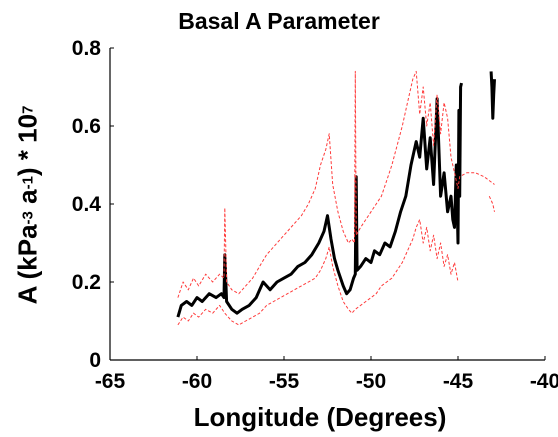  I want to click on x-axis-label: Longitude (Degrees), so click(320, 417).